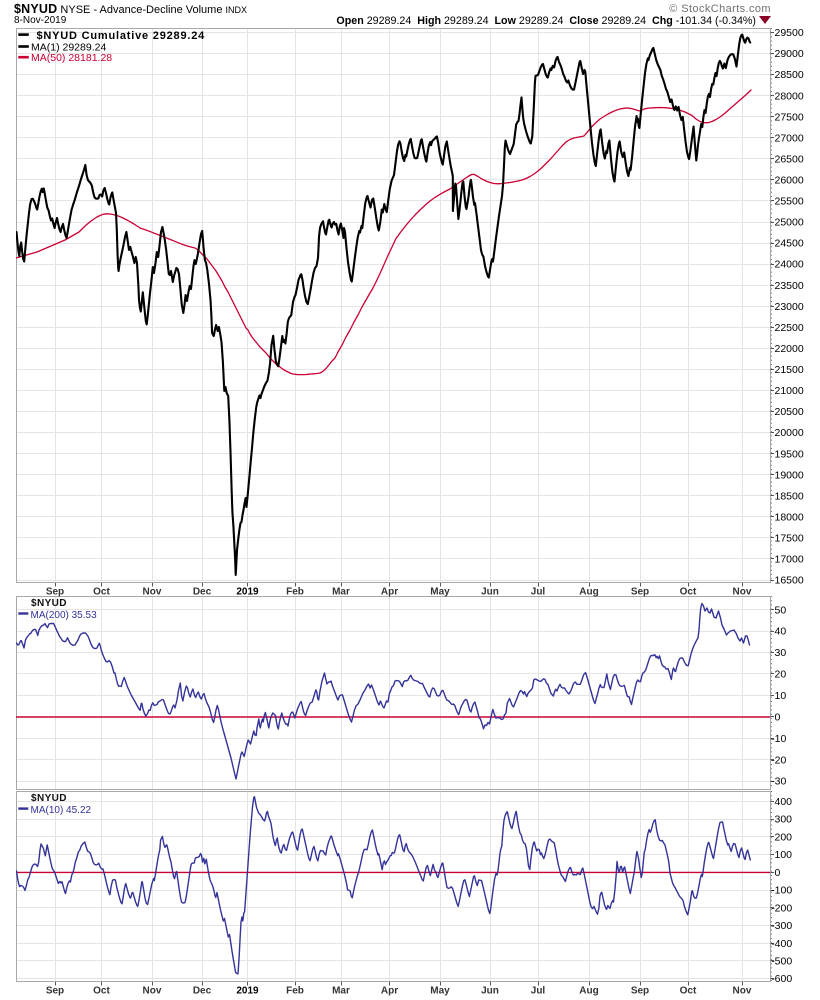  What do you see at coordinates (789, 433) in the screenshot?
I see `svg-text: 20000` at bounding box center [789, 433].